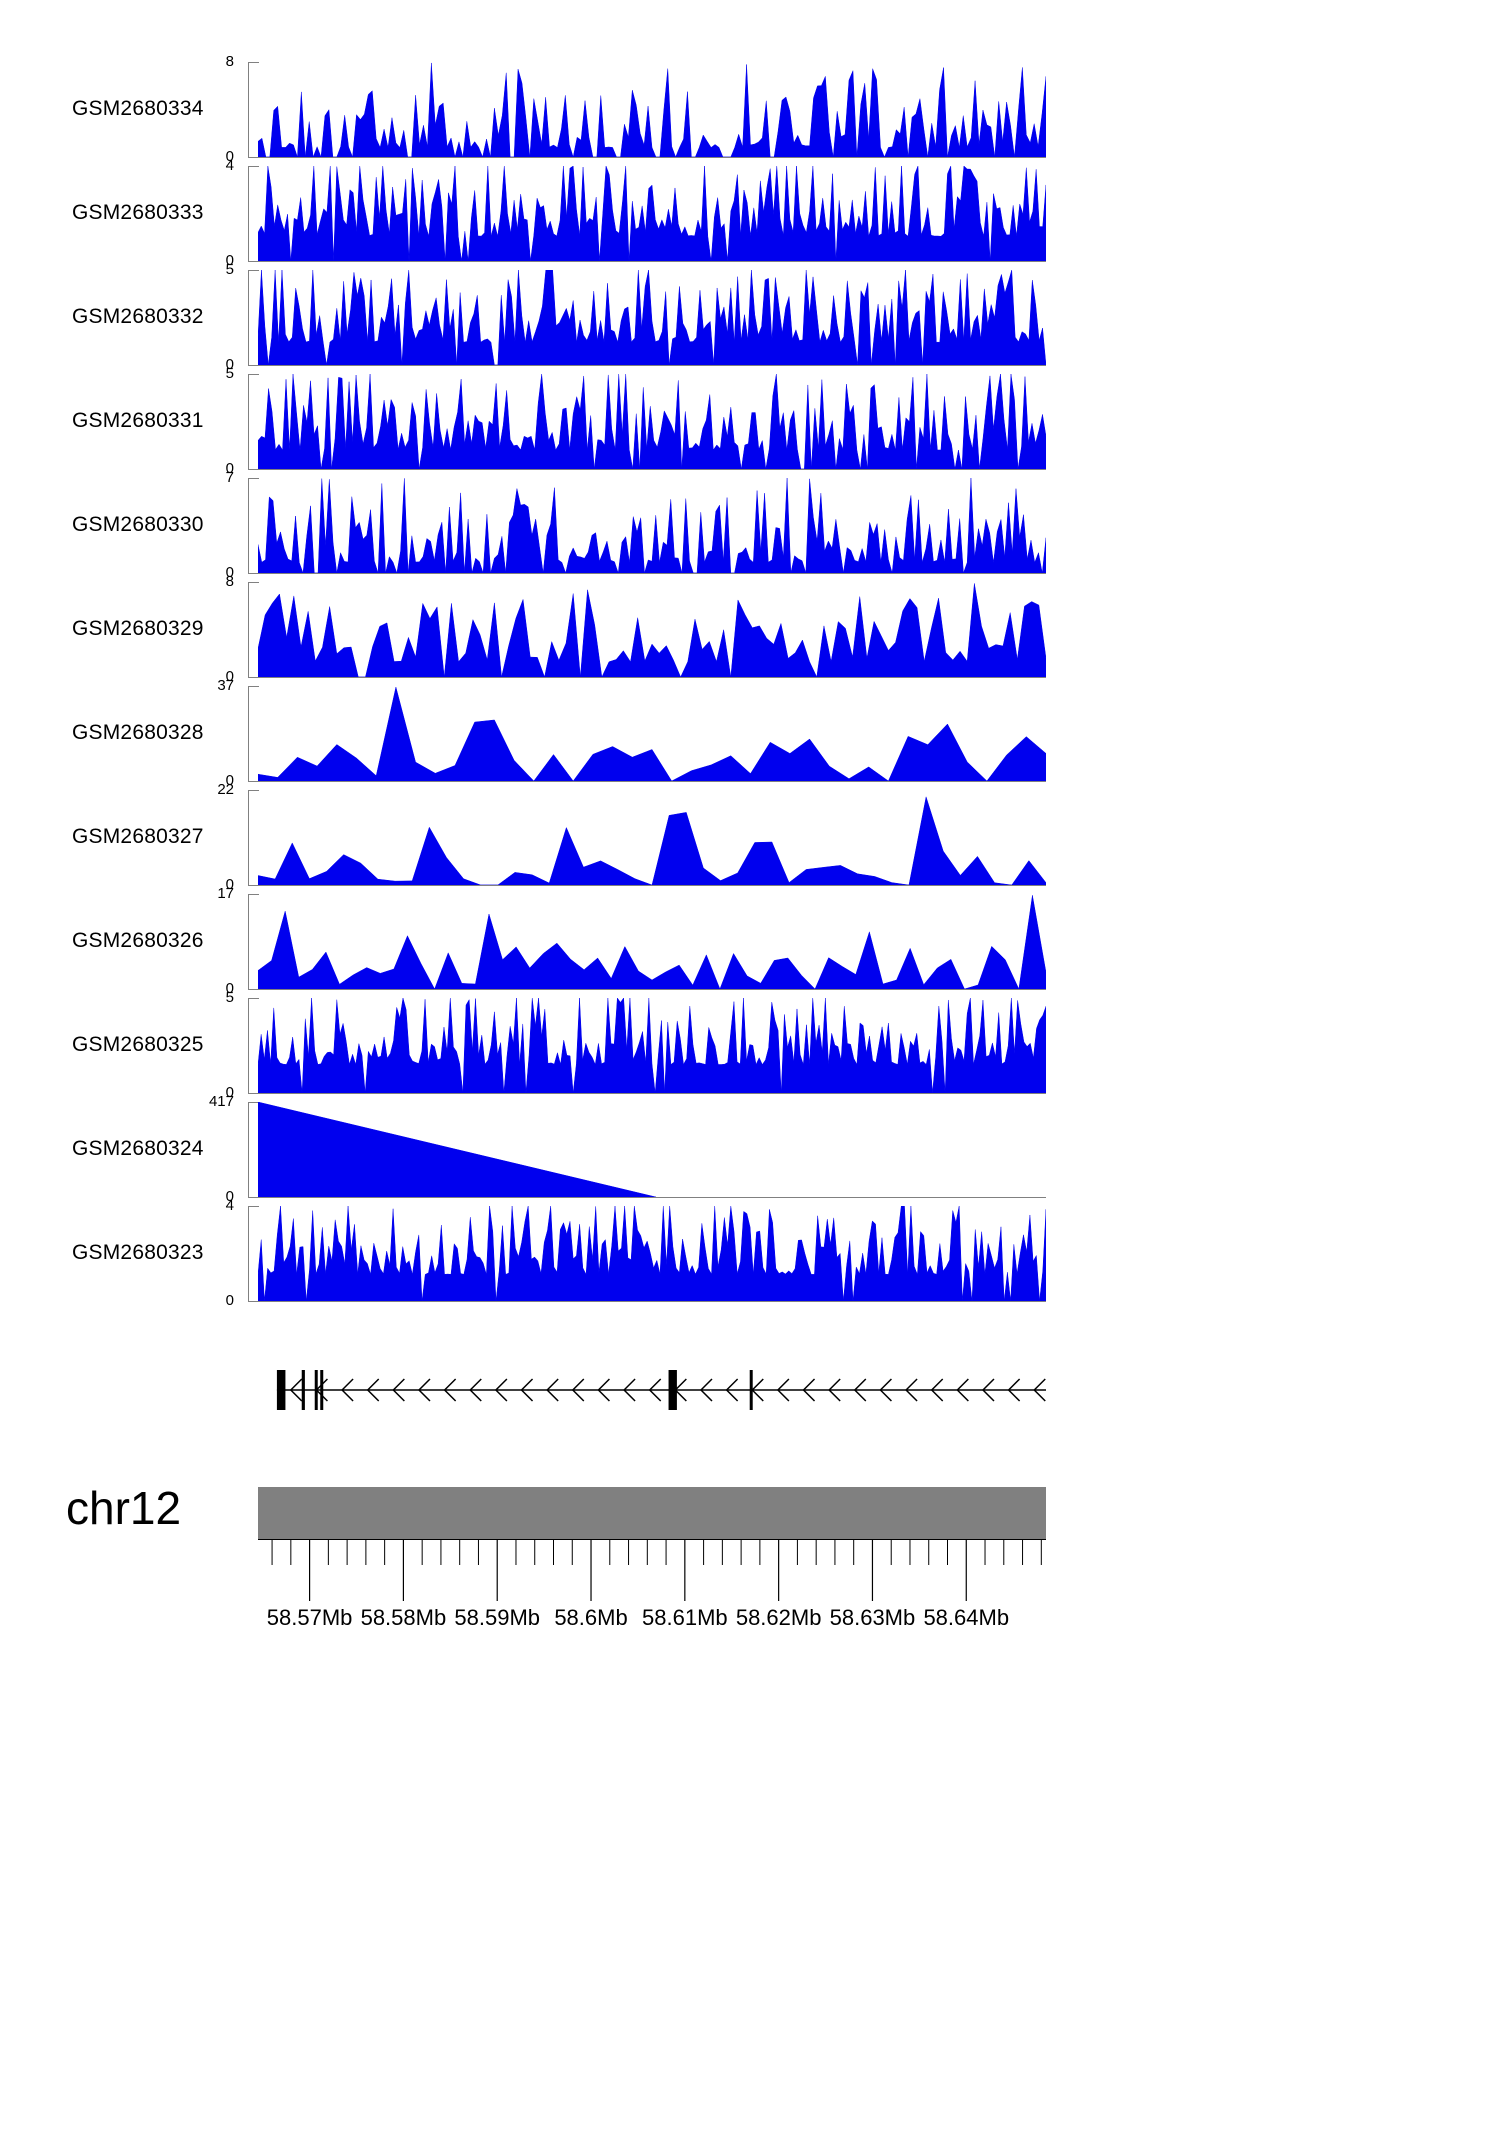  What do you see at coordinates (966, 1617) in the screenshot?
I see `ruler-tick-label: 58.64Mb` at bounding box center [966, 1617].